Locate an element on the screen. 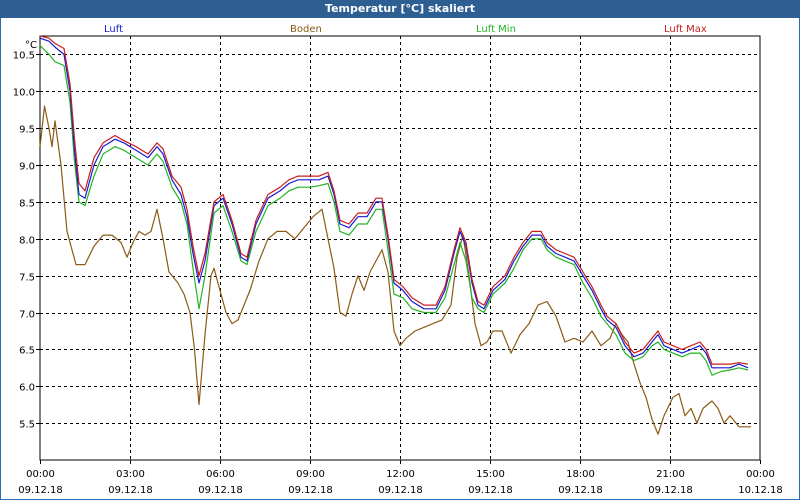 The height and width of the screenshot is (500, 800). y-tick-label: 9.5 is located at coordinates (27, 130).